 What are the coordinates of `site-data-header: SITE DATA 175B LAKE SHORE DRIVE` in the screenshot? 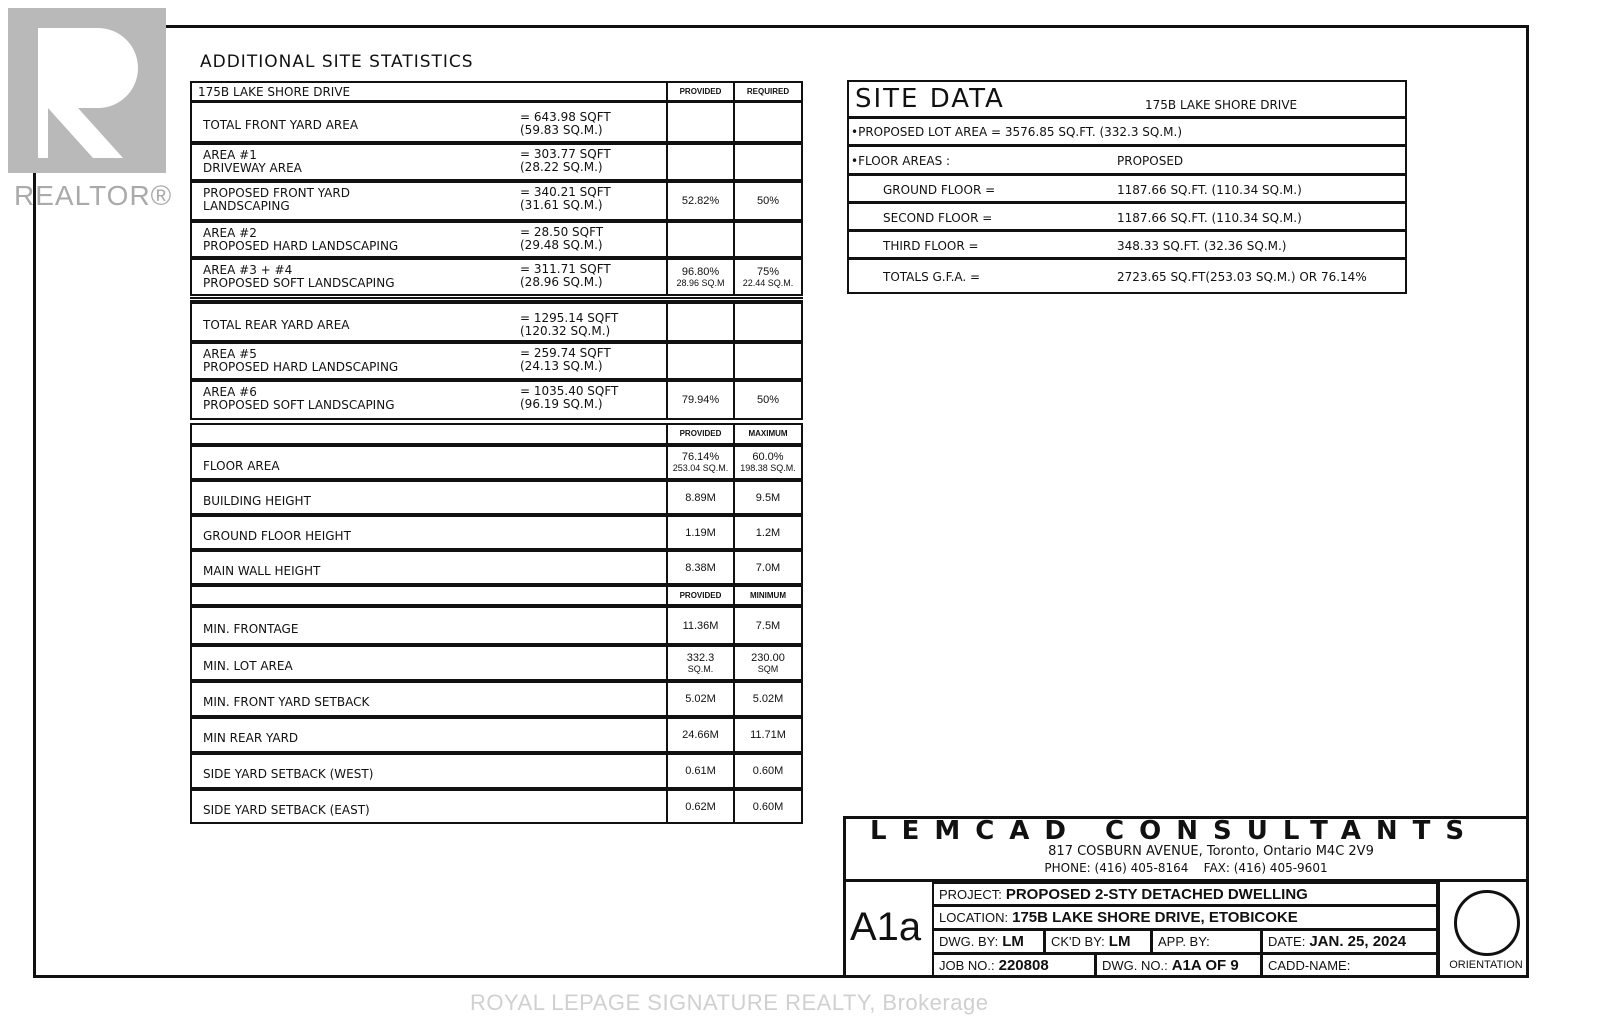 It's located at (1127, 99).